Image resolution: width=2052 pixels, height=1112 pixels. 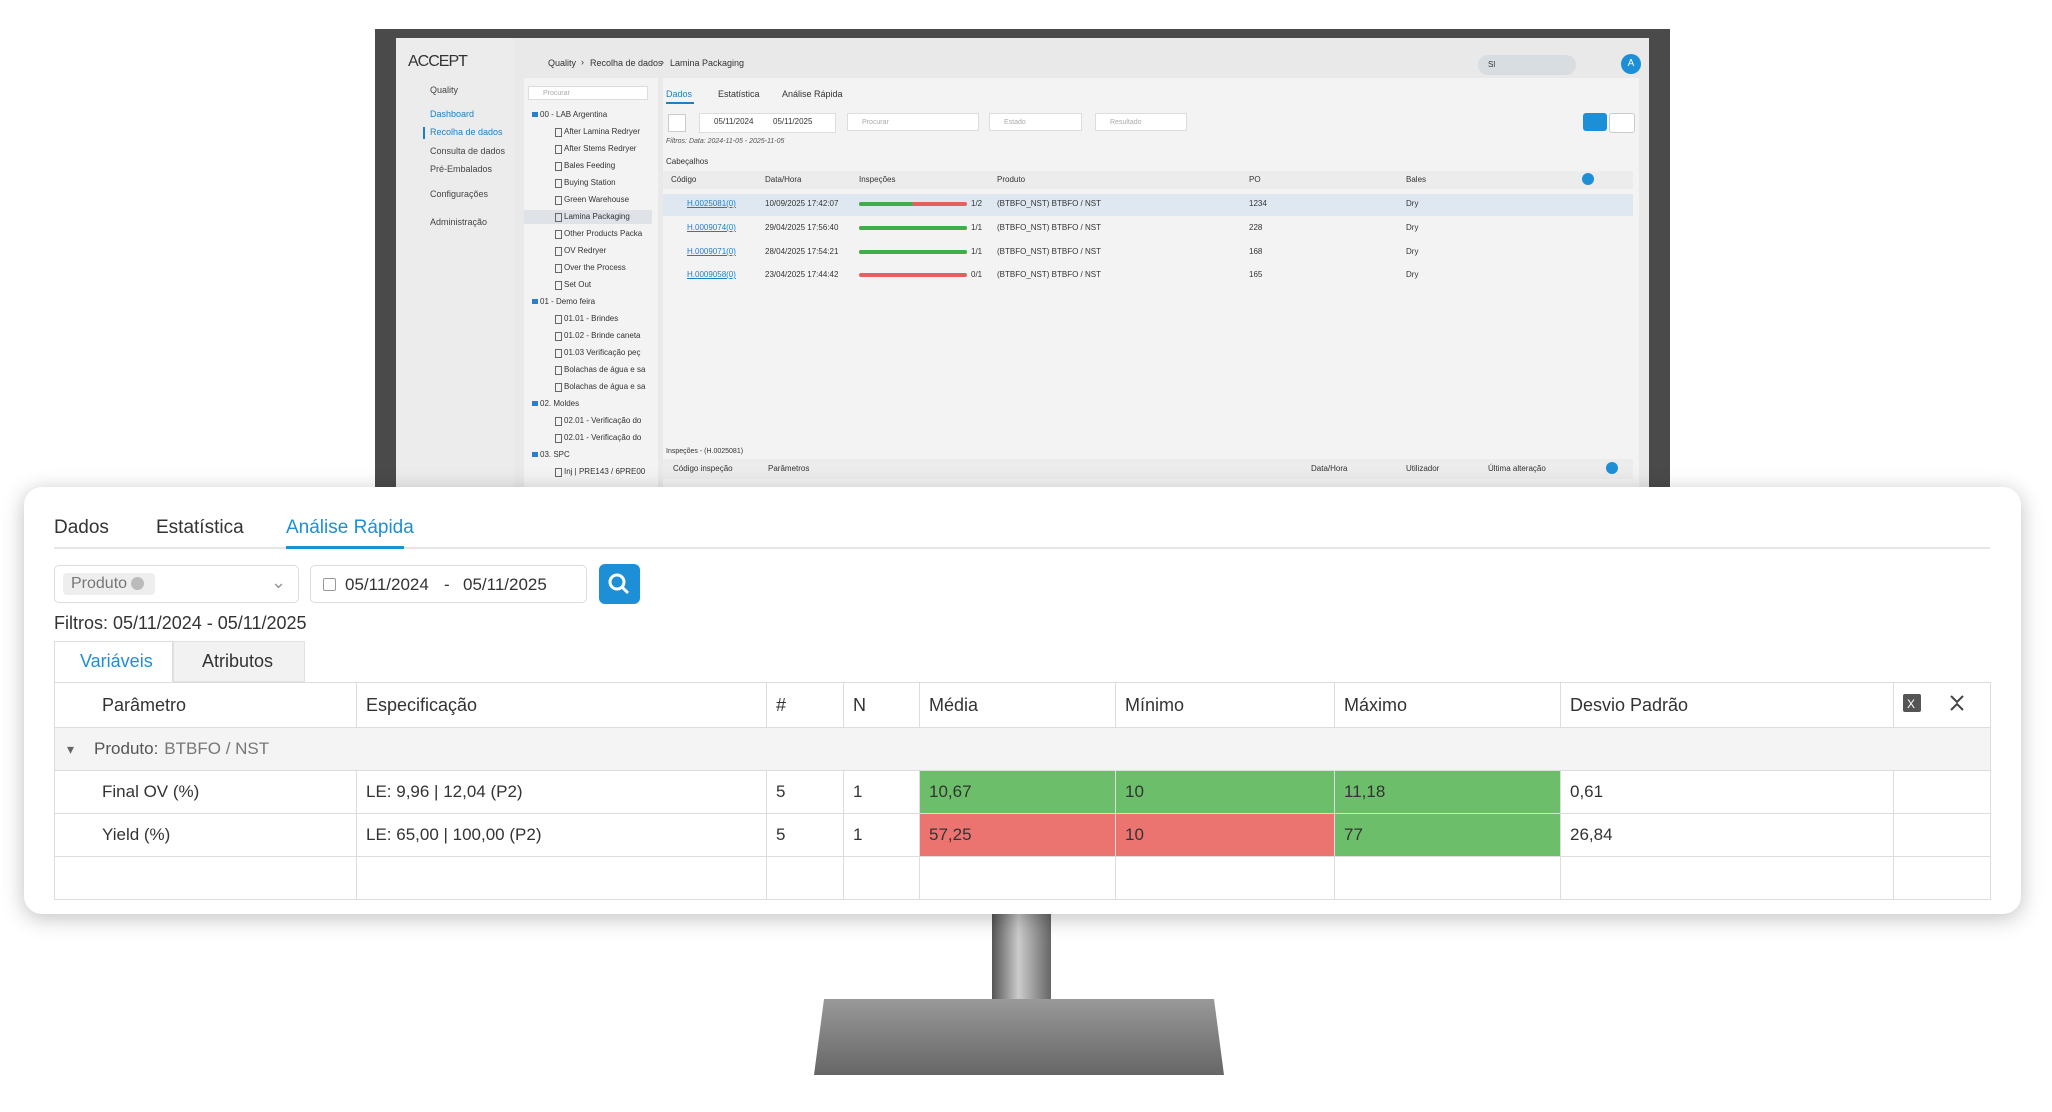 What do you see at coordinates (568, 301) in the screenshot?
I see `tree-folder: 01 - Demo feira` at bounding box center [568, 301].